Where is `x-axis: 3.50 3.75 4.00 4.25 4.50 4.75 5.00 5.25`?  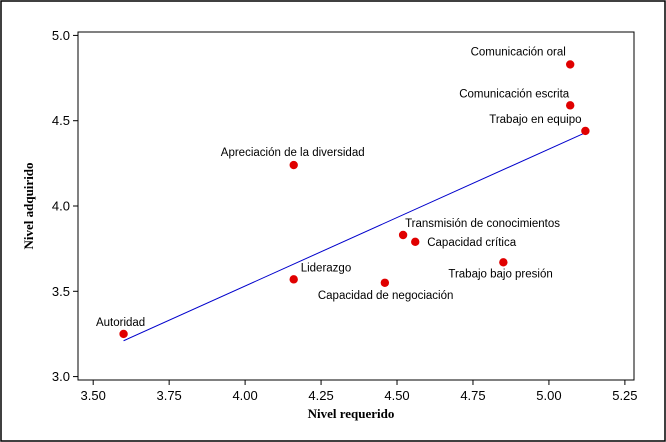 x-axis: 3.50 3.75 4.00 4.25 4.50 4.75 5.00 5.25 is located at coordinates (359, 391).